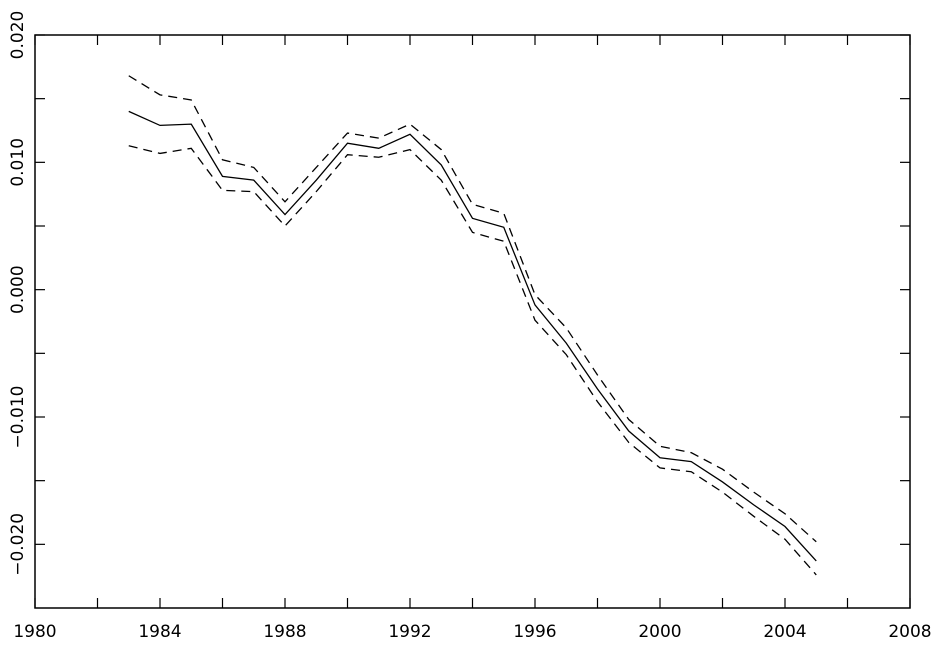 The width and height of the screenshot is (941, 653). What do you see at coordinates (534, 632) in the screenshot?
I see `x-tick-label: 1996` at bounding box center [534, 632].